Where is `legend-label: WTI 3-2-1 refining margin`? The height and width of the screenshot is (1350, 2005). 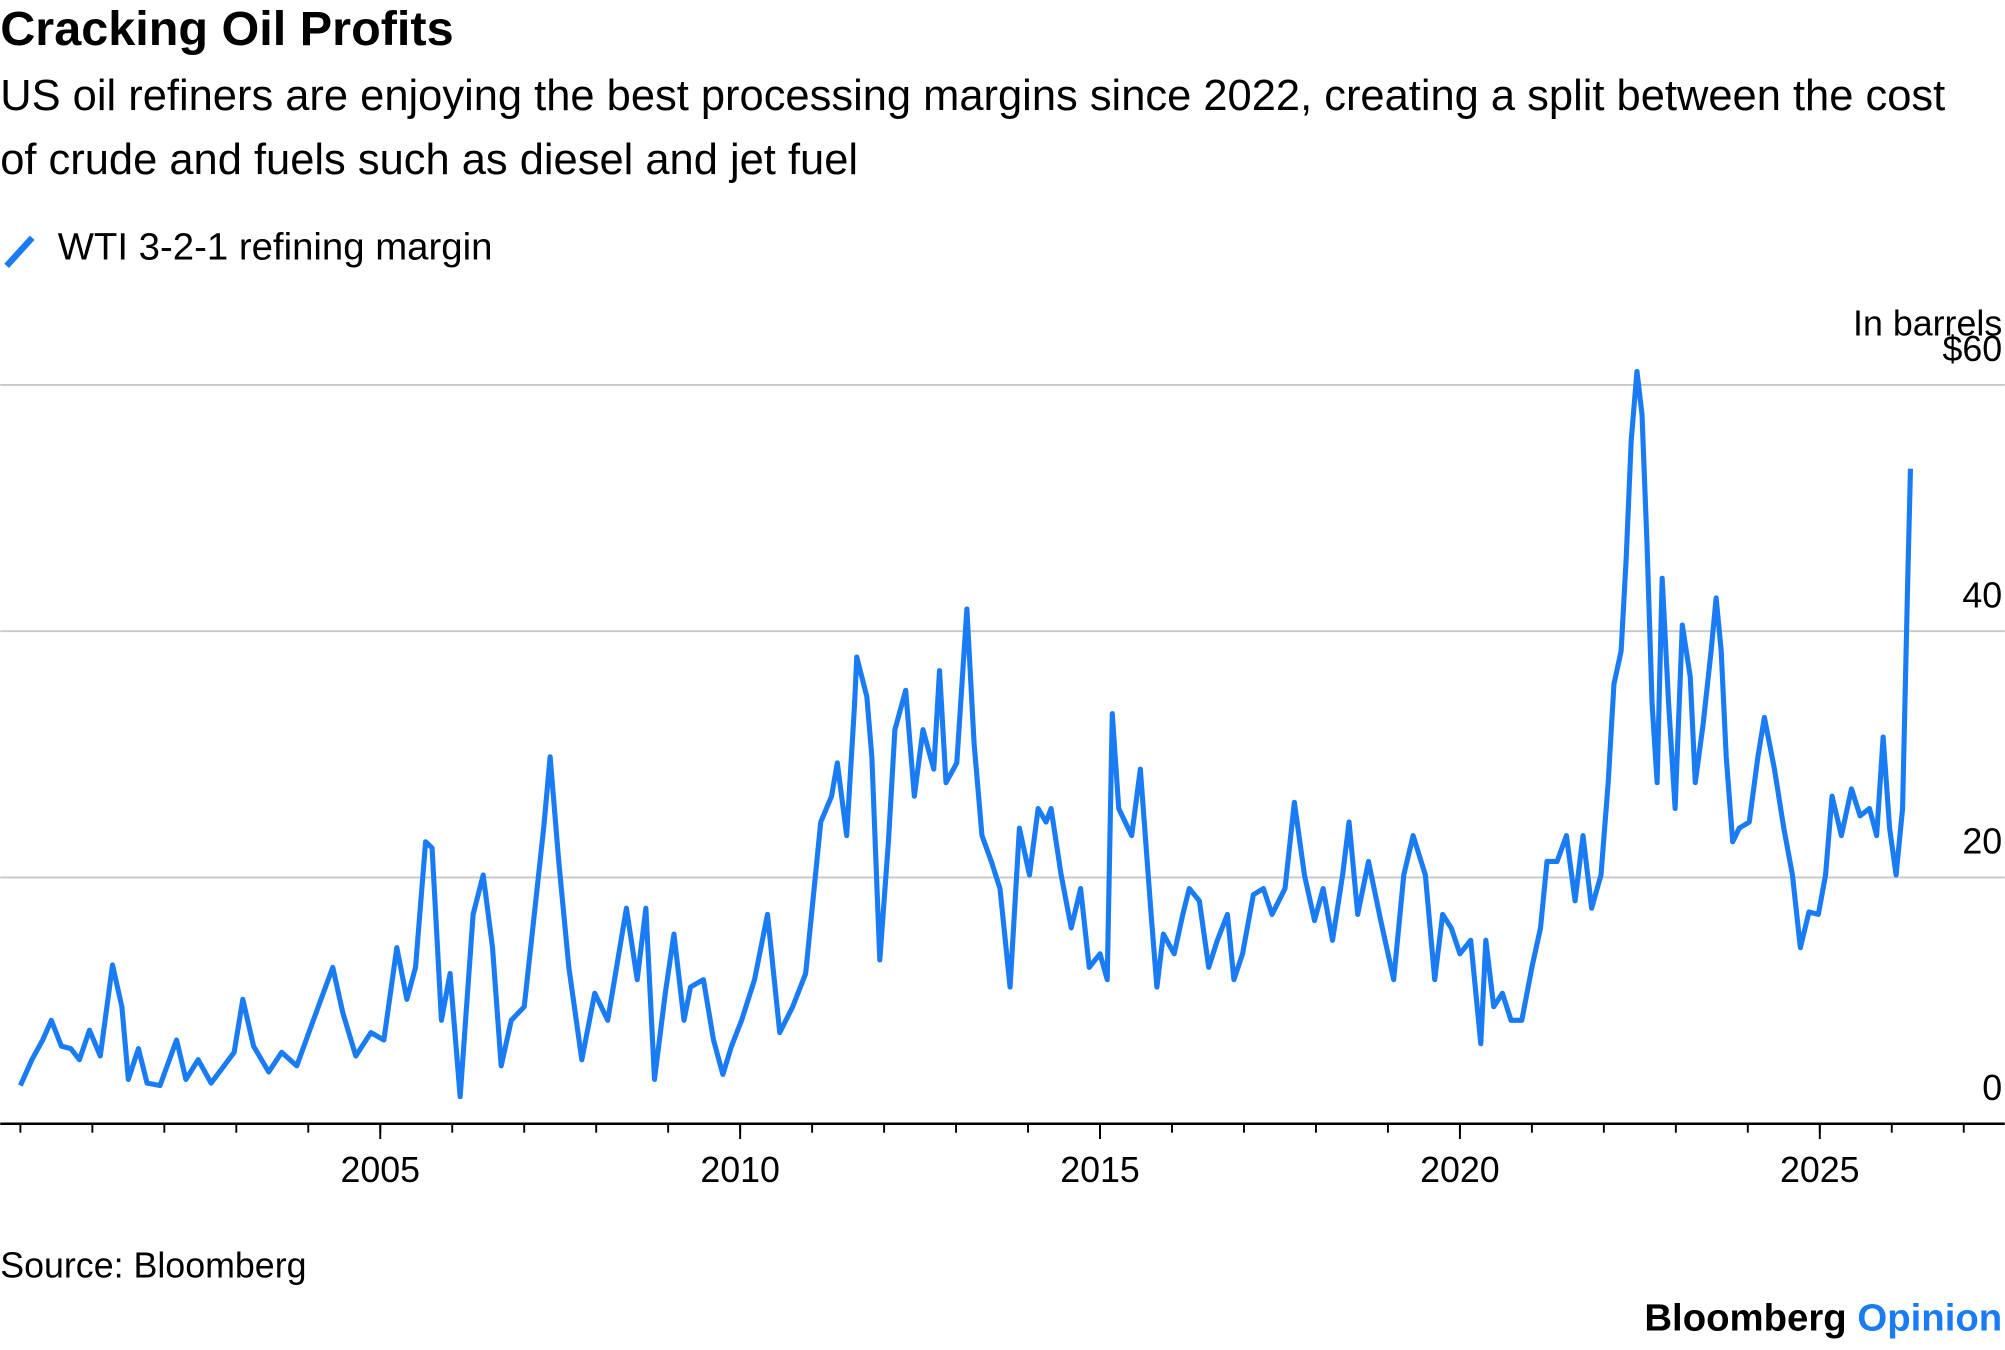
legend-label: WTI 3-2-1 refining margin is located at coordinates (275, 246).